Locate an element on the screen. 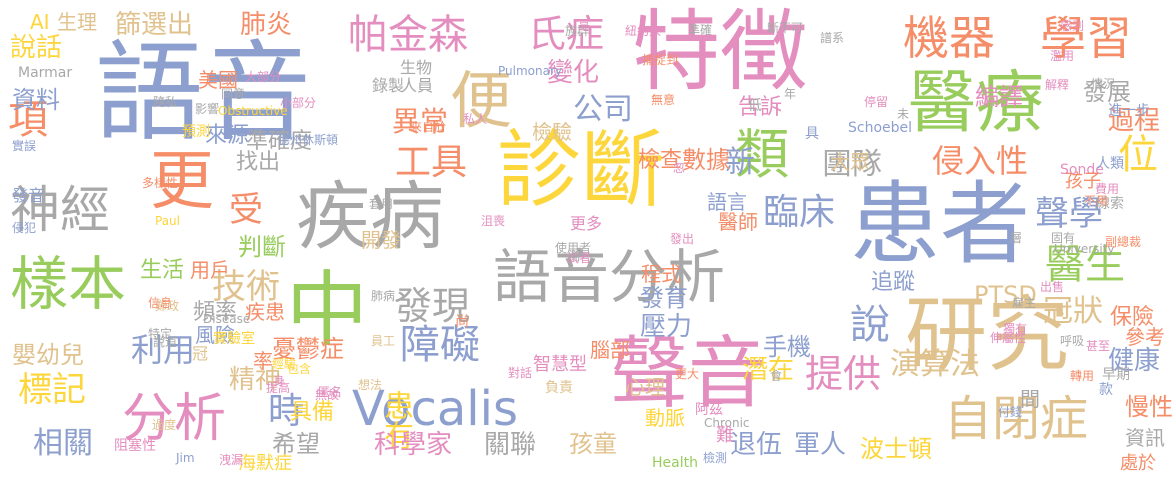 The image size is (1175, 482). word-liyong: 利用 is located at coordinates (163, 350).